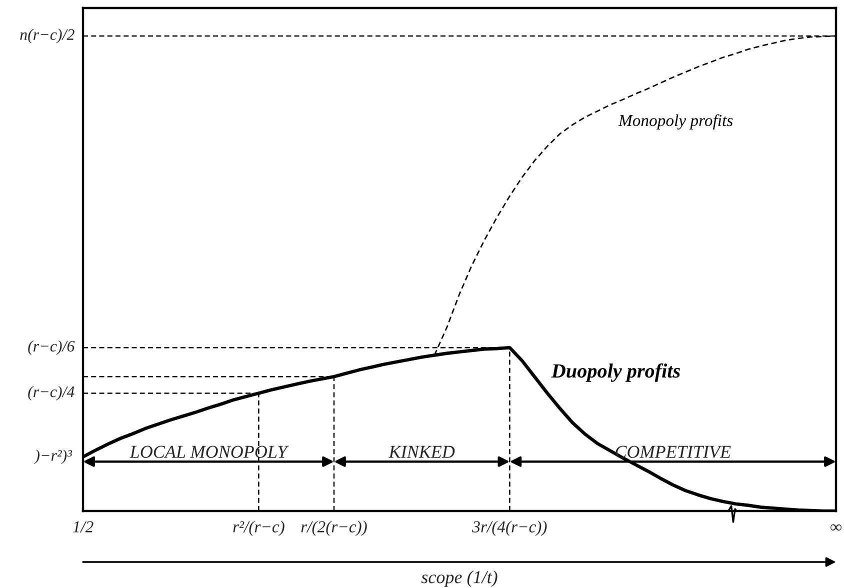 The height and width of the screenshot is (588, 844). What do you see at coordinates (615, 372) in the screenshot?
I see `series-label: Duopoly profits` at bounding box center [615, 372].